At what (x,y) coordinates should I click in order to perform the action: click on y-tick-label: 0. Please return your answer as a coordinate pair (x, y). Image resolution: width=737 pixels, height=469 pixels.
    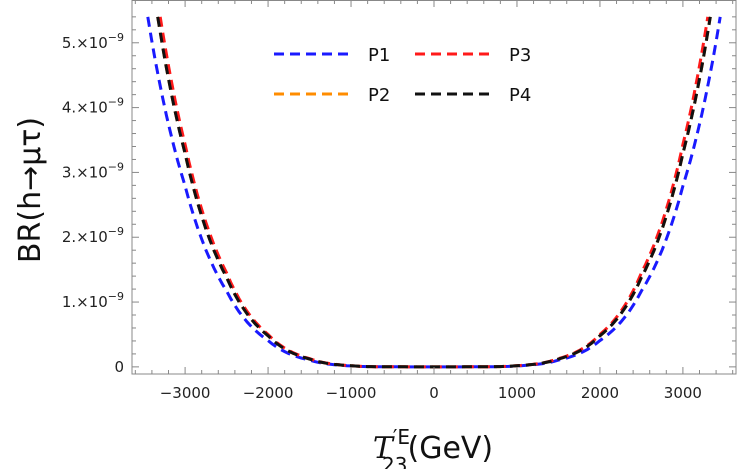
    Looking at the image, I should click on (119, 367).